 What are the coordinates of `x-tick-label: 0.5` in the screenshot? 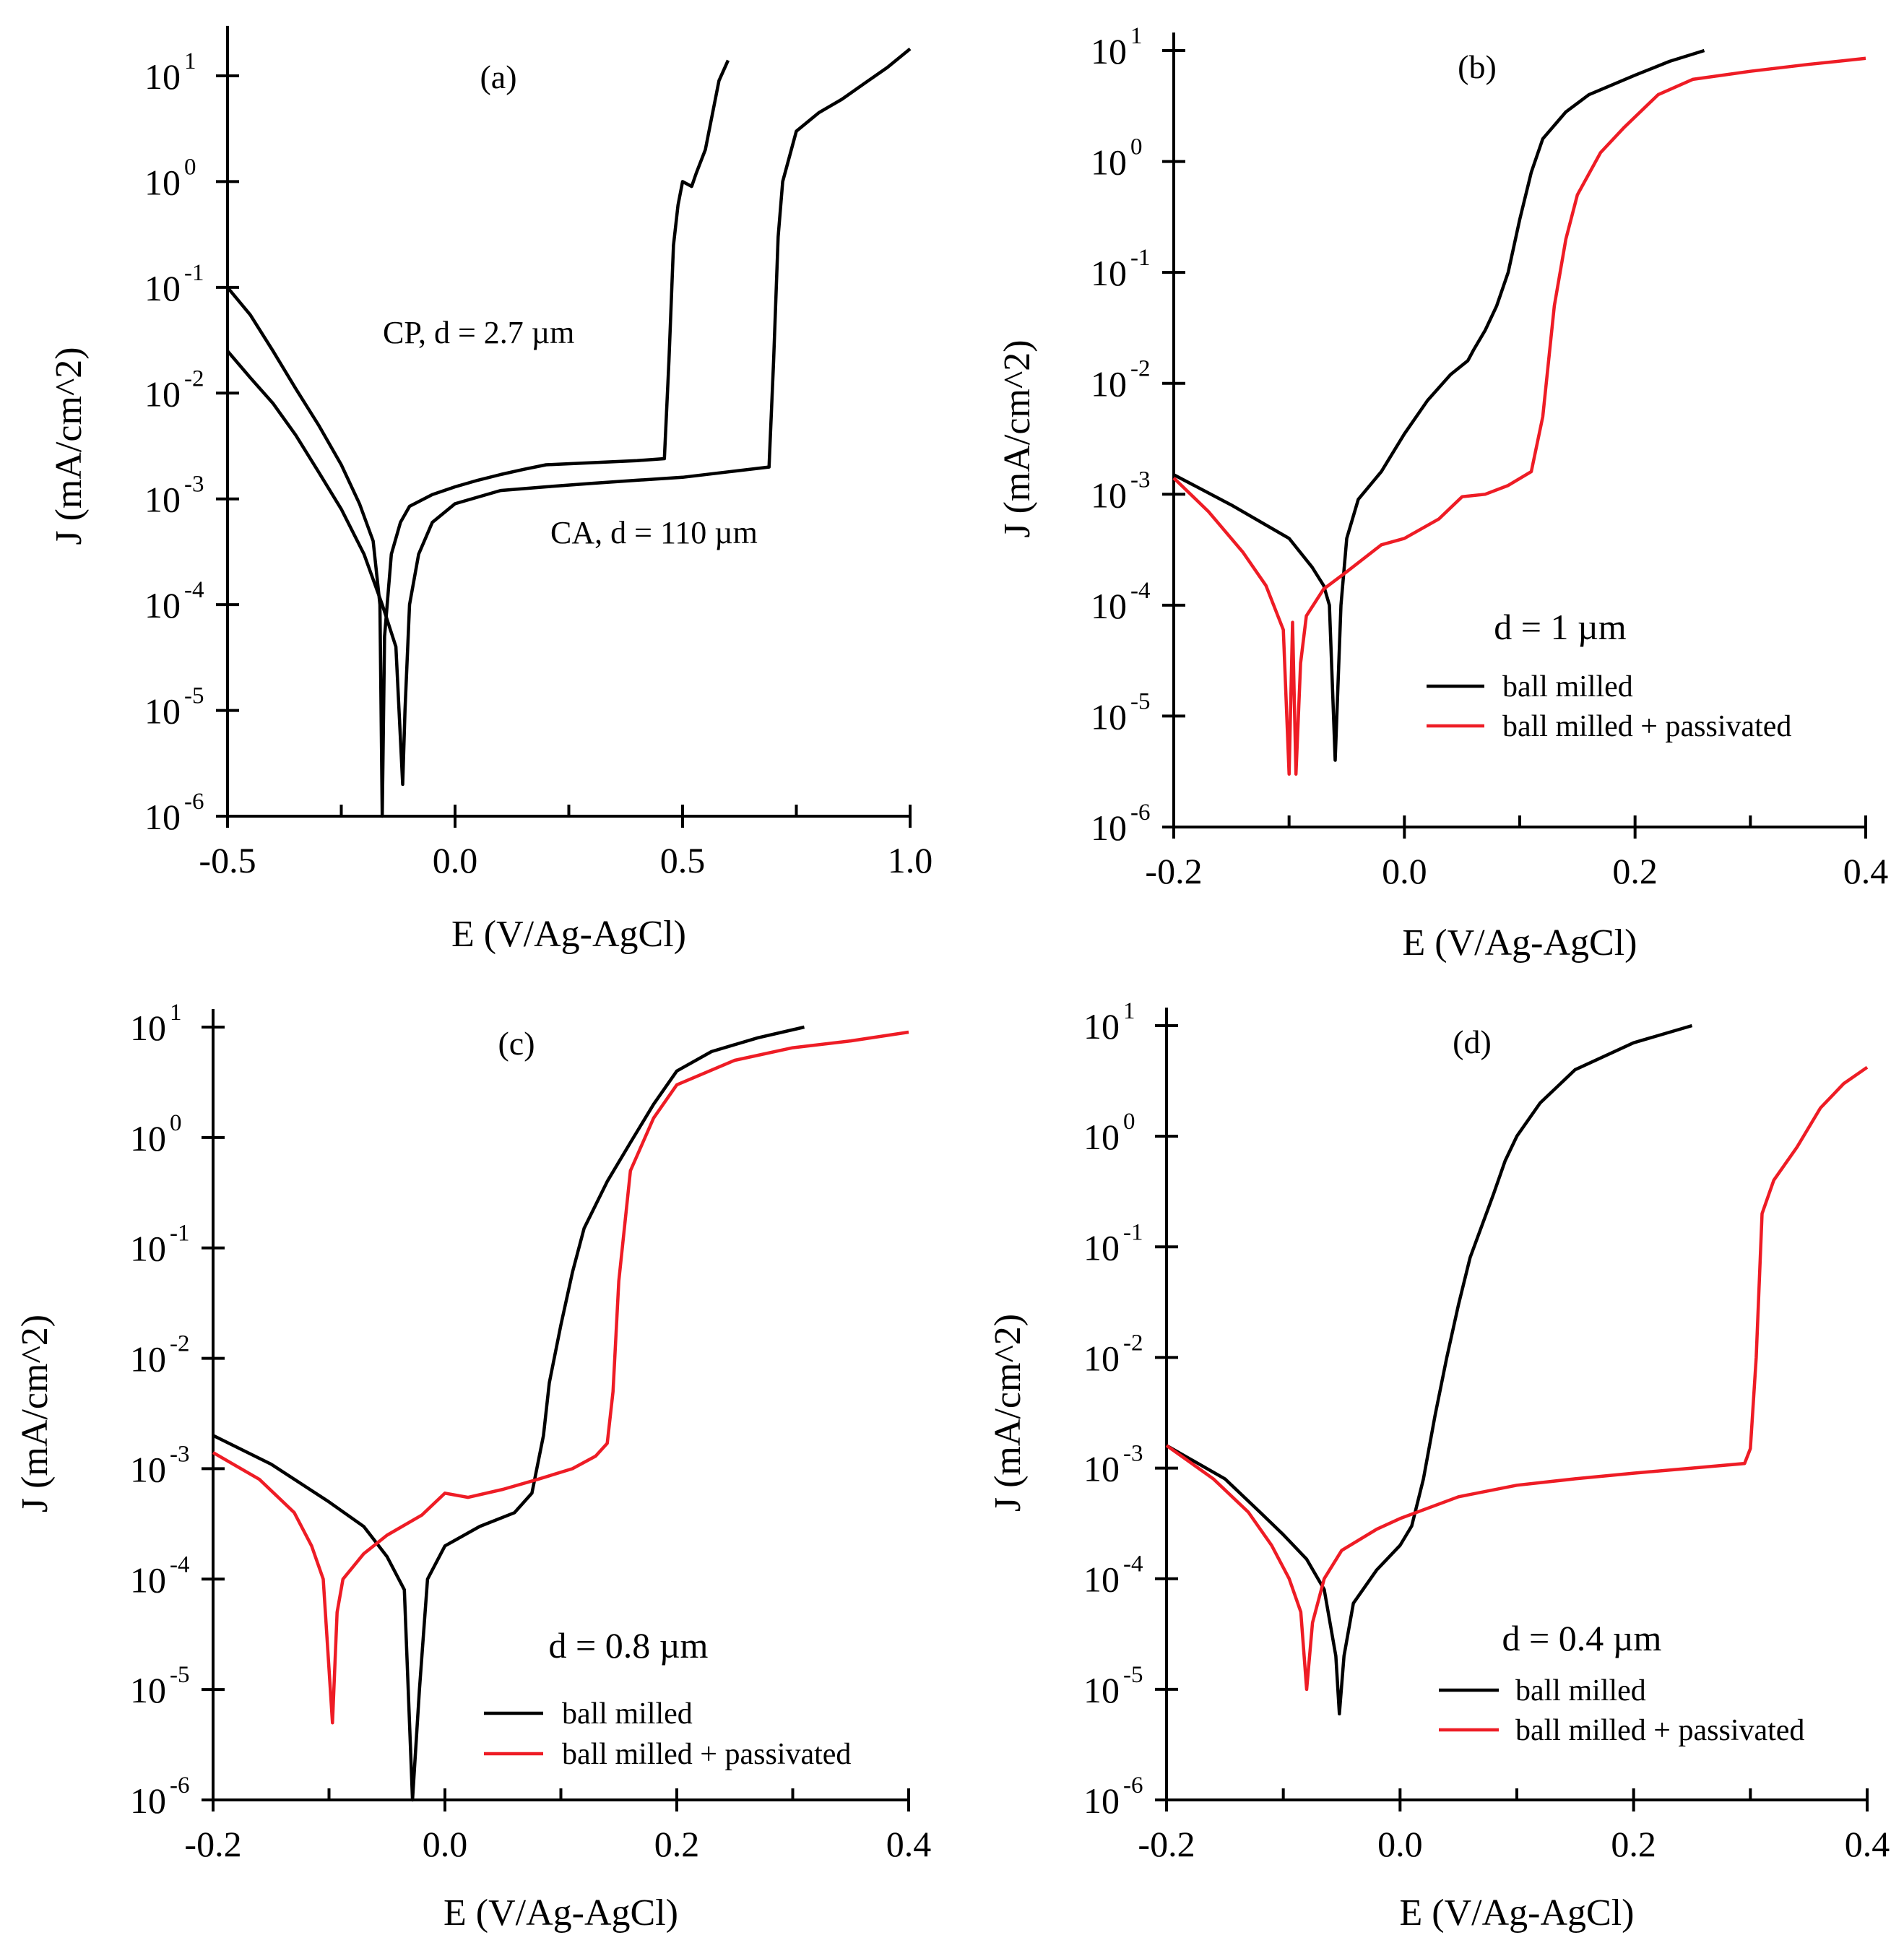 It's located at (683, 860).